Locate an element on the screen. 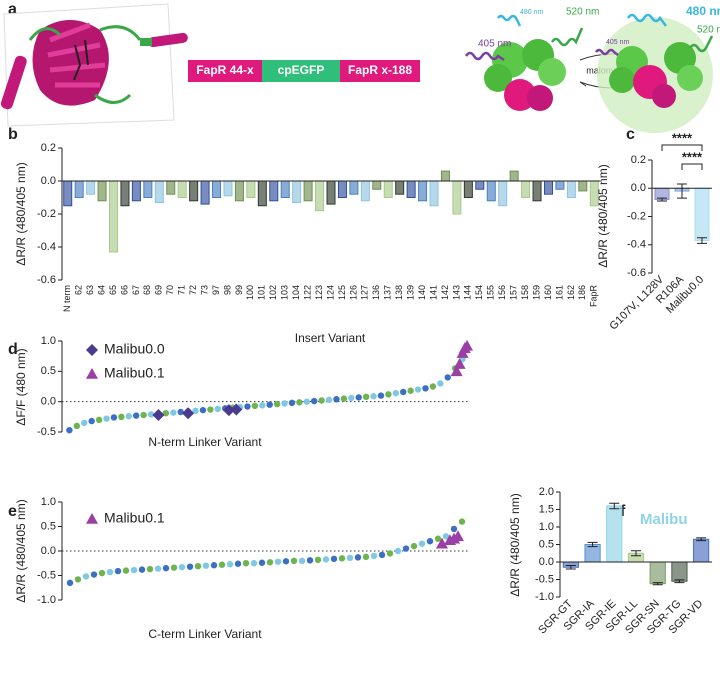 Image resolution: width=720 pixels, height=688 pixels. x-tick-label: 97 is located at coordinates (216, 290).